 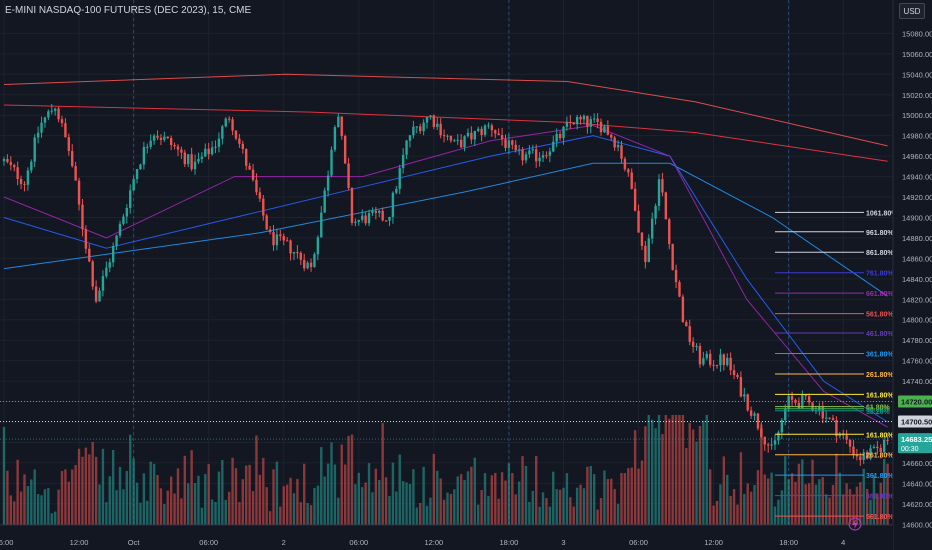 What do you see at coordinates (917, 33) in the screenshot?
I see `price-tick-label: 15080.00` at bounding box center [917, 33].